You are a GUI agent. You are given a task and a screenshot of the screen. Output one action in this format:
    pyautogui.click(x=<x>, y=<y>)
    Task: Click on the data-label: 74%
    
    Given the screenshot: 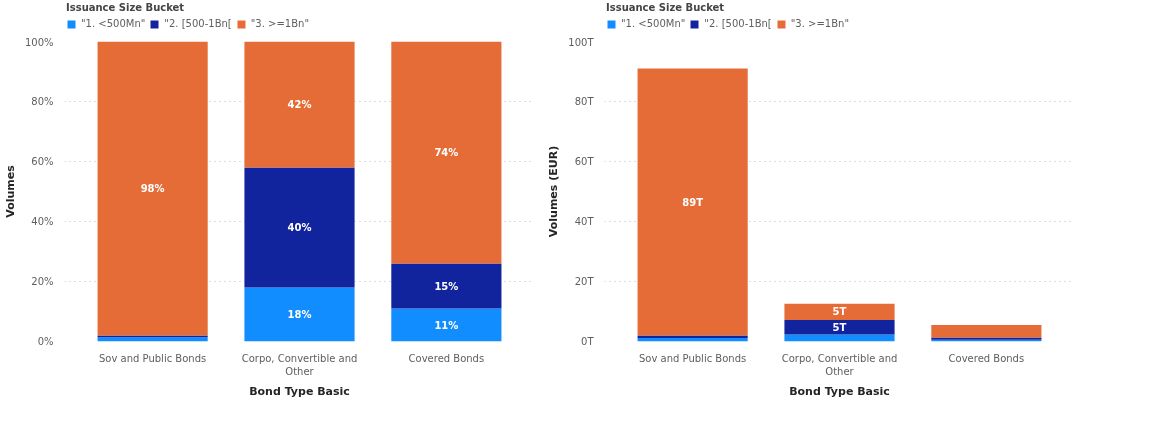 What is the action you would take?
    pyautogui.click(x=446, y=152)
    